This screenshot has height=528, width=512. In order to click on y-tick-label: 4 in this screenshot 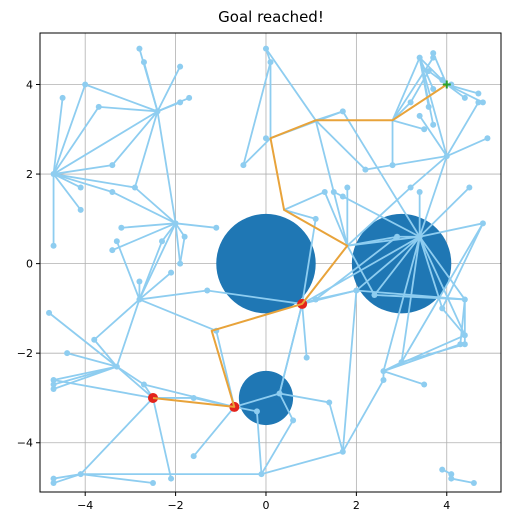, I will do `click(29, 84)`.